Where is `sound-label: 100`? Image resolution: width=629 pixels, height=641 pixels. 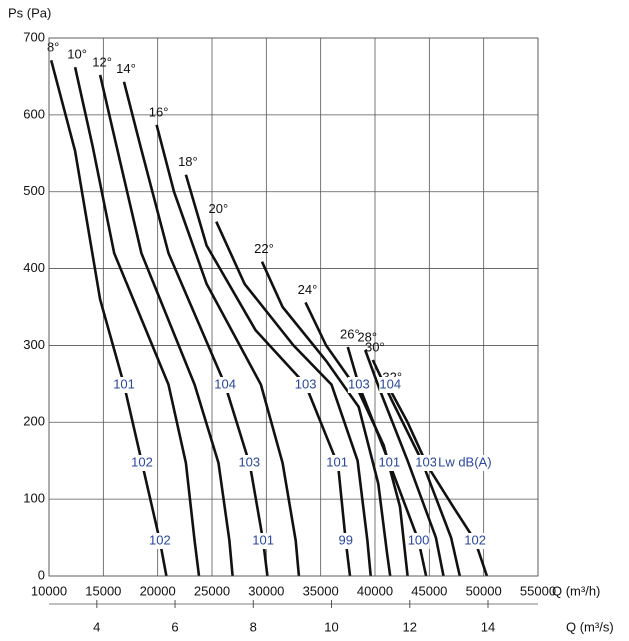 sound-label: 100 is located at coordinates (419, 539).